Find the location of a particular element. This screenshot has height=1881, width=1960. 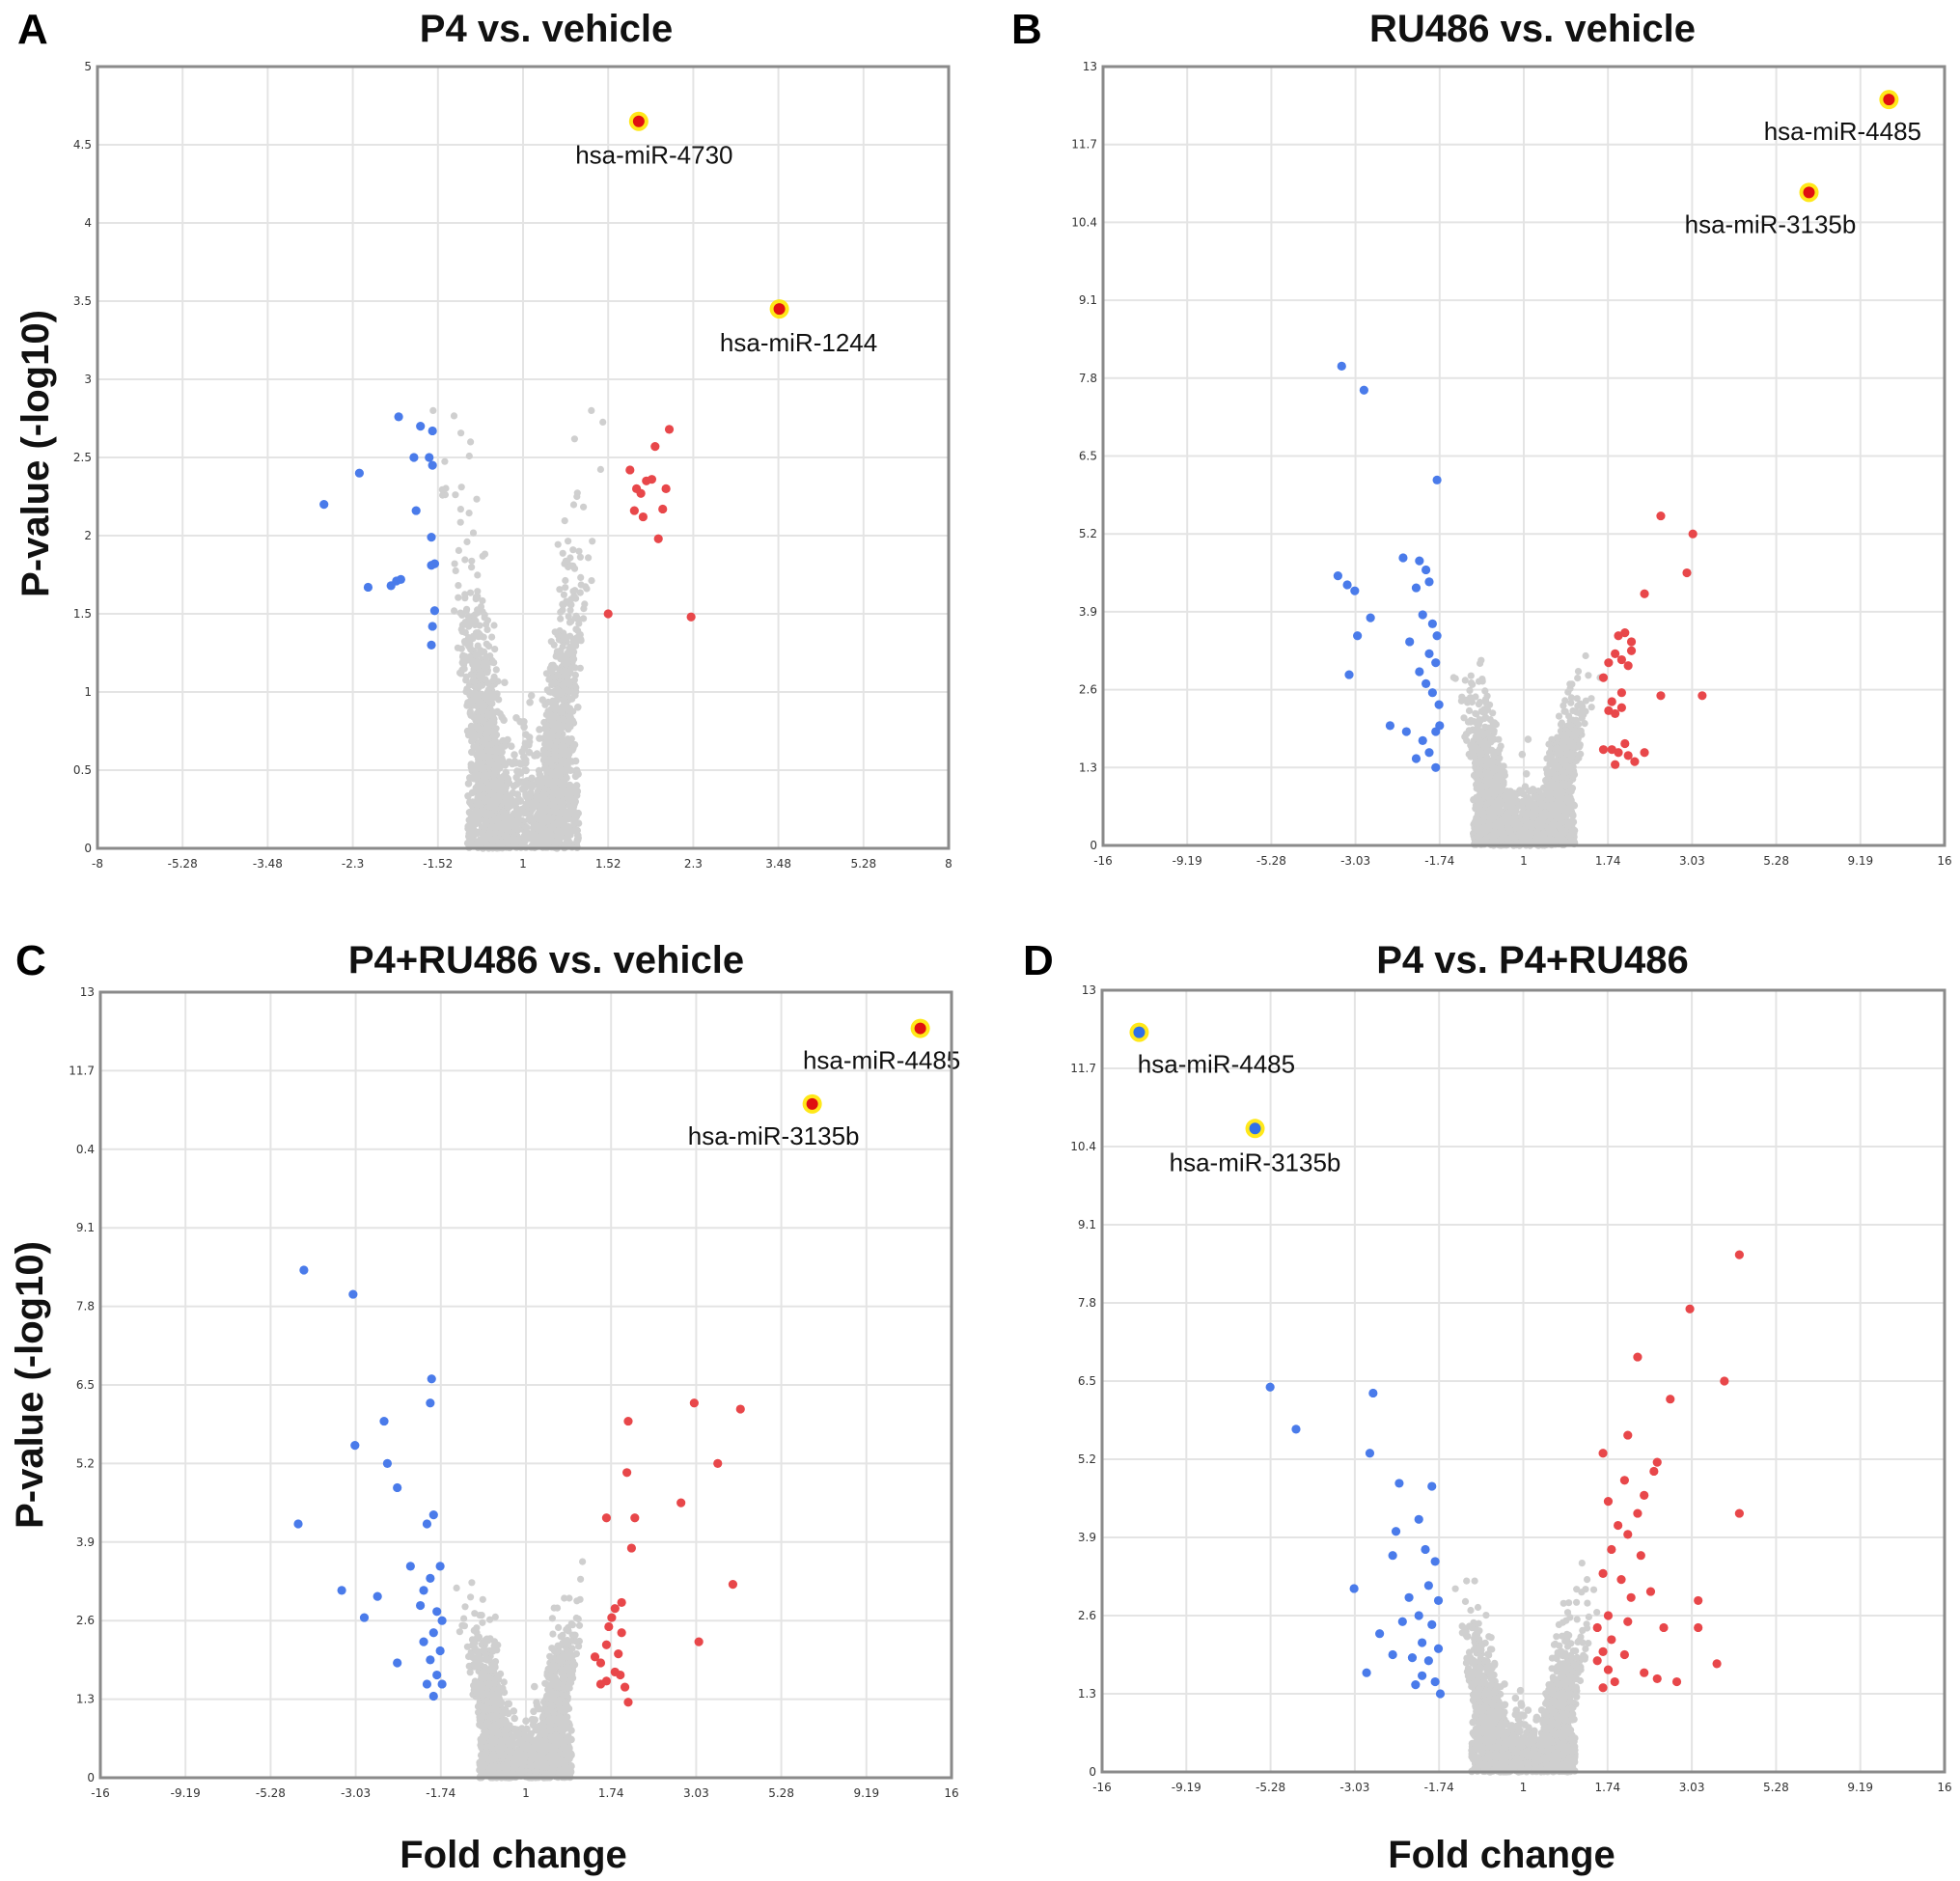

y-tick-label: 3 is located at coordinates (88, 379).